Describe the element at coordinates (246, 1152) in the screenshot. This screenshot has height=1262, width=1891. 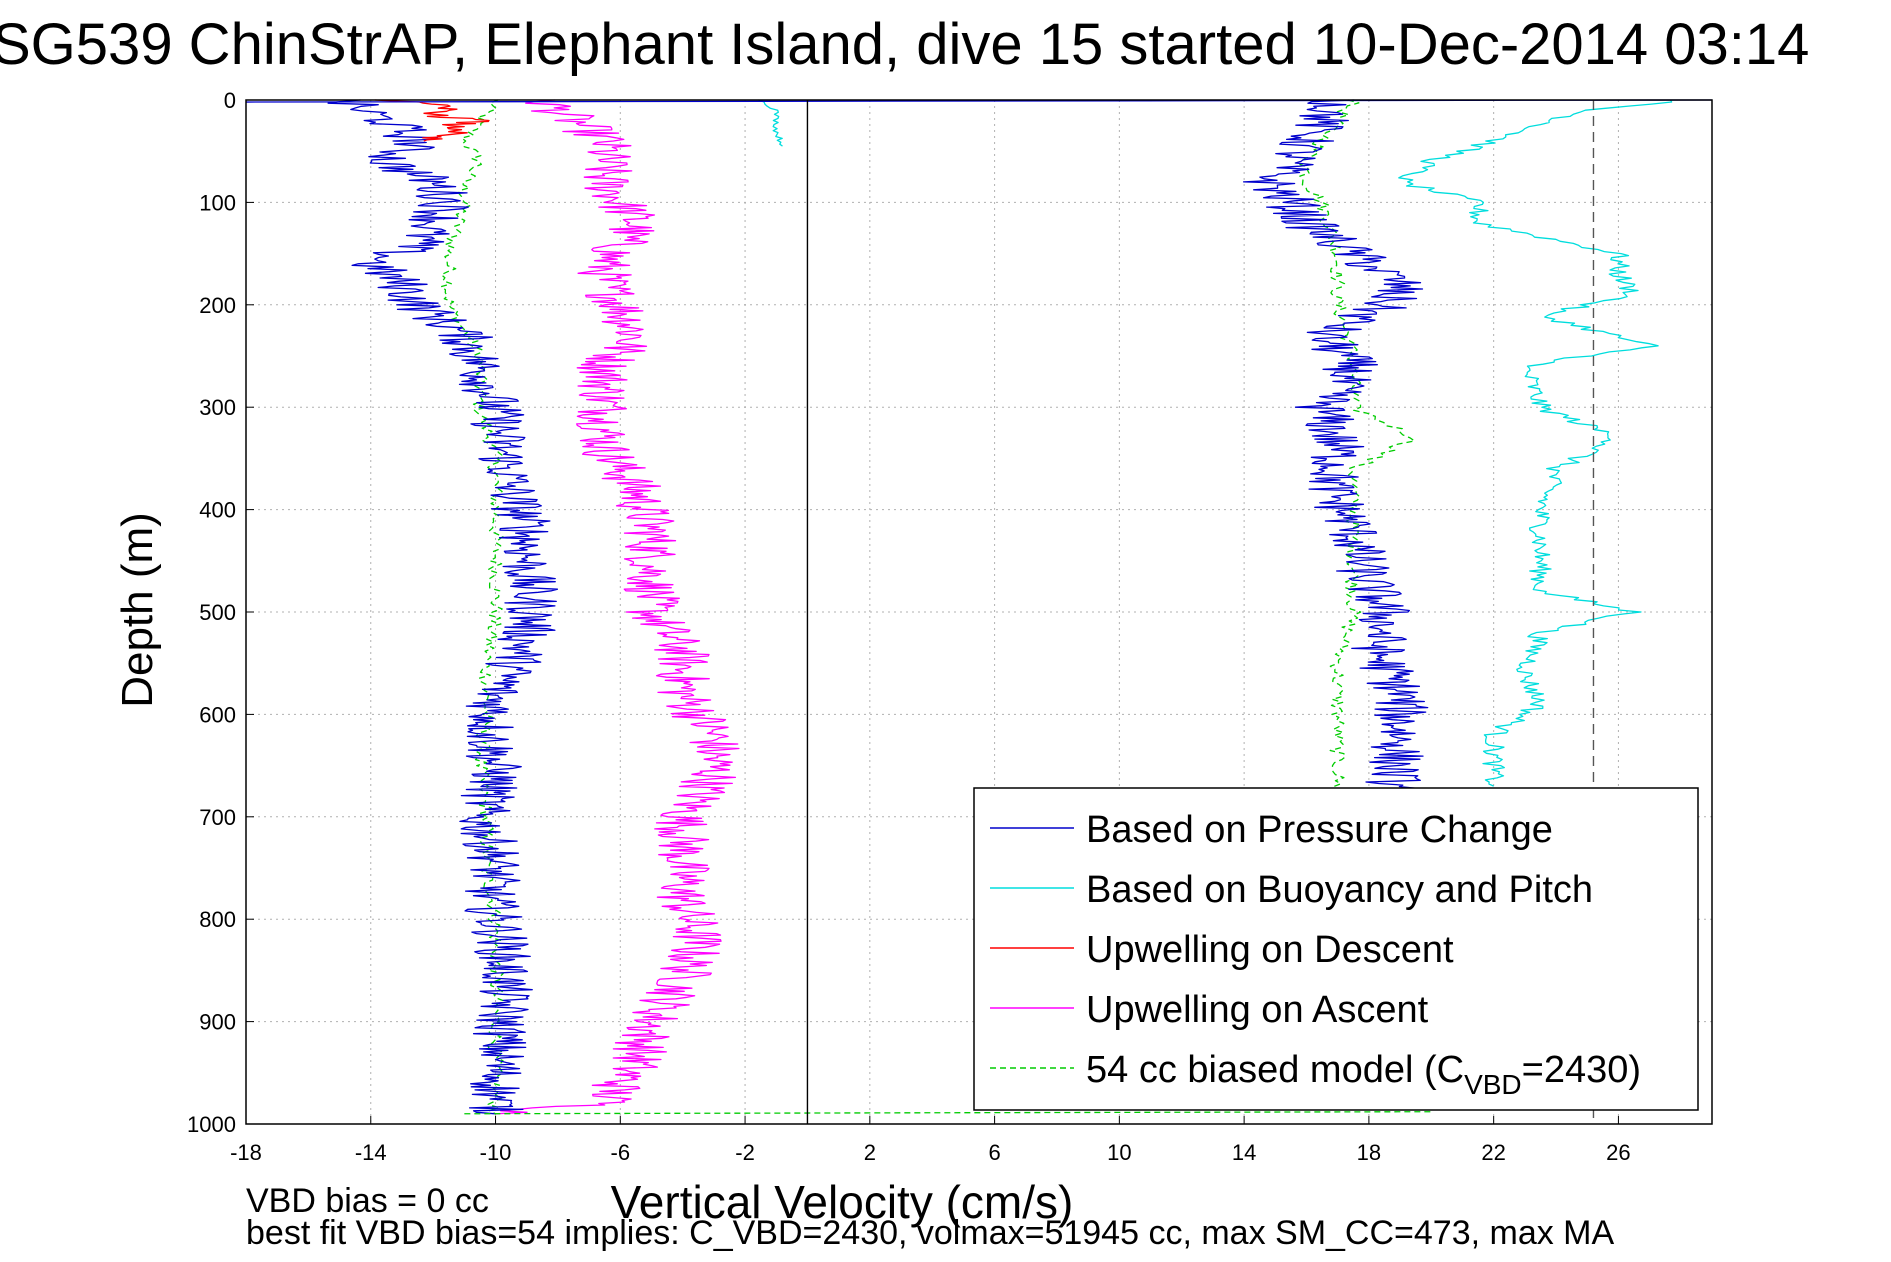
I see `x-tick-label: -18` at that location.